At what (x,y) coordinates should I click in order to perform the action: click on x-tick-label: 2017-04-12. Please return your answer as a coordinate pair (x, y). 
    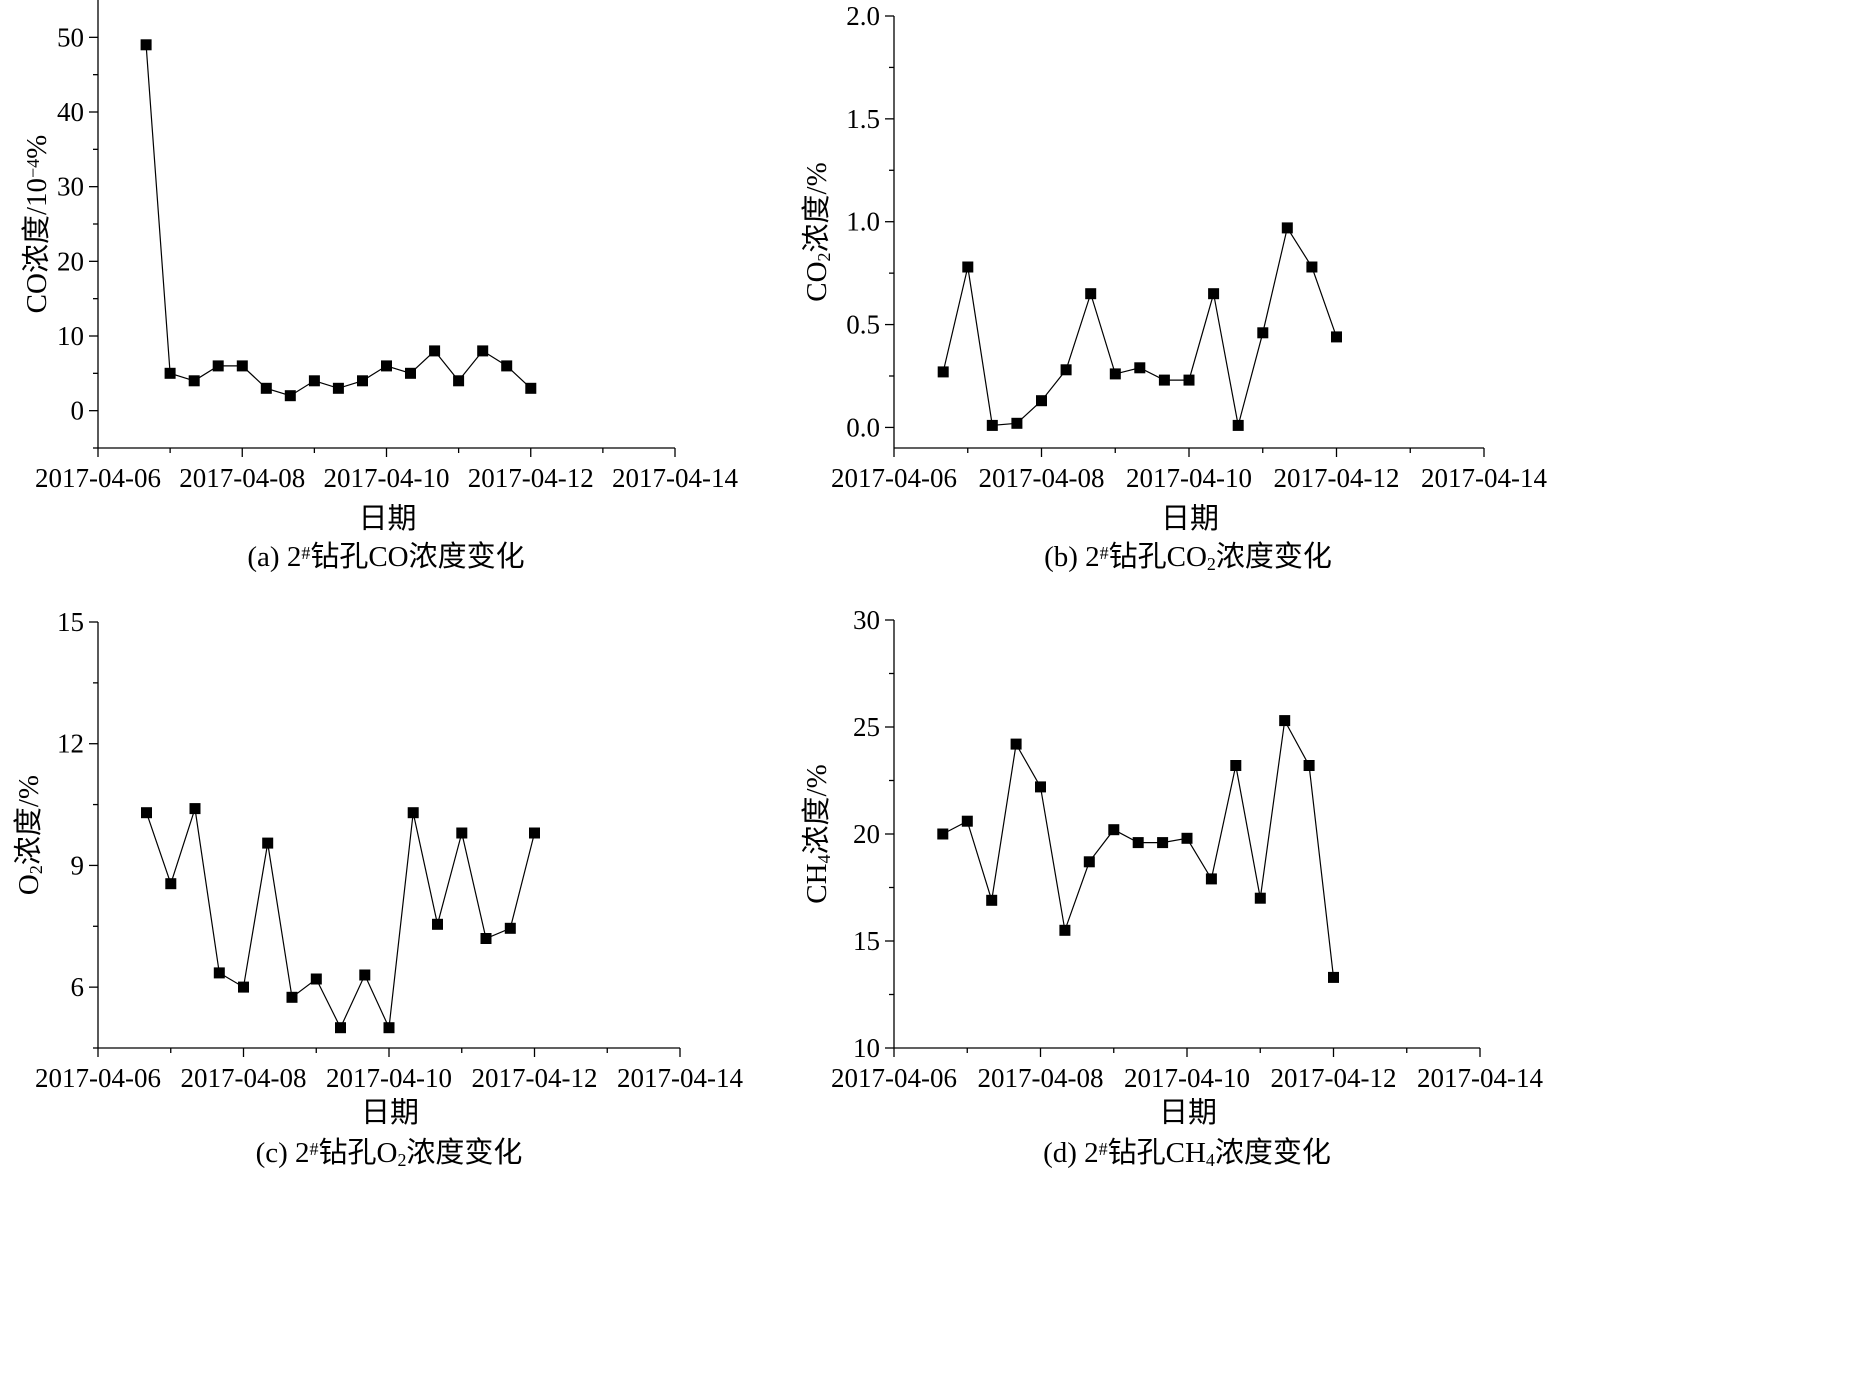
    Looking at the image, I should click on (1334, 1078).